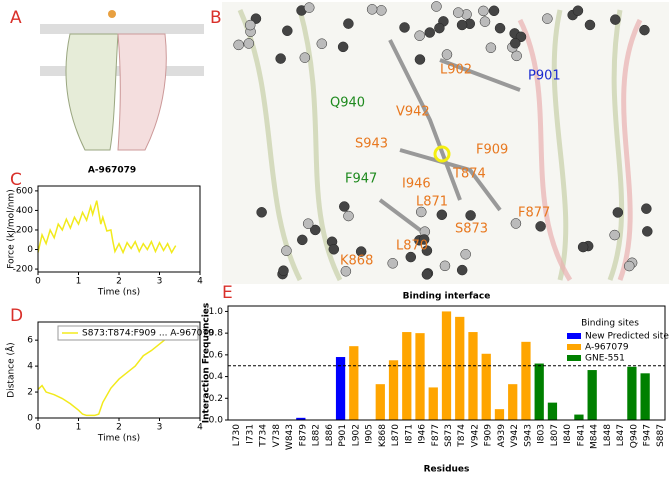 The image size is (671, 479). I want to click on membrane-top, so click(122, 29).